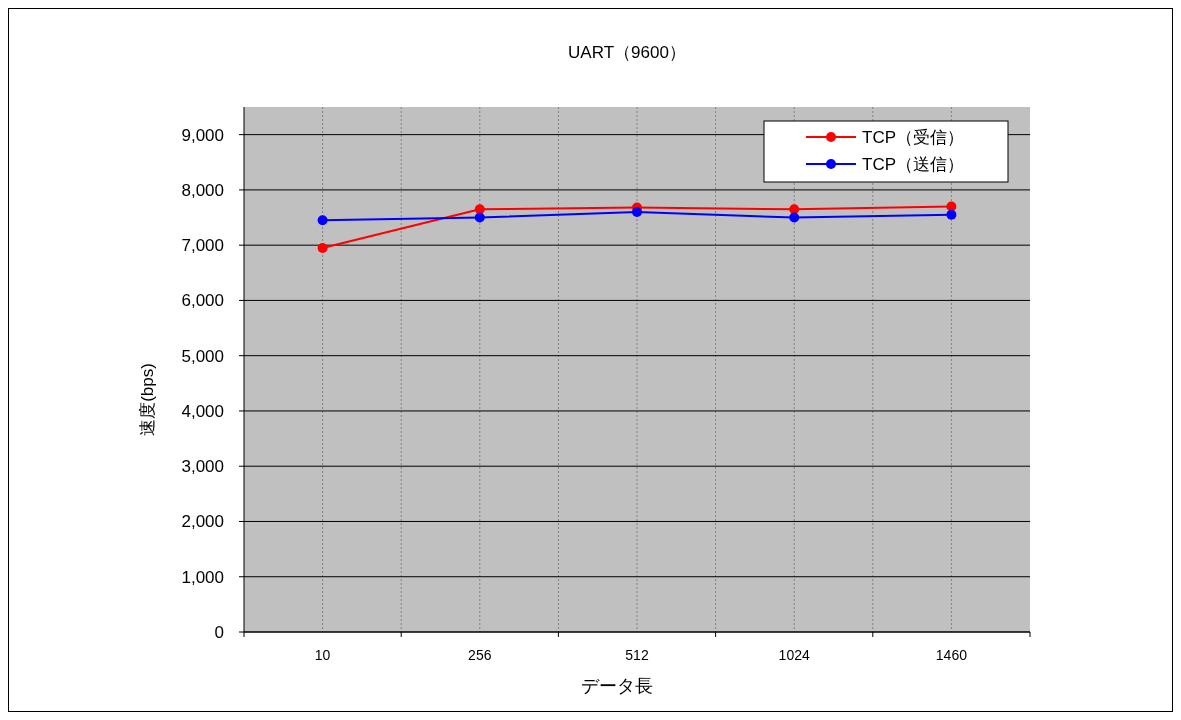 The image size is (1181, 720). I want to click on y-tick-label: 5,000, so click(202, 356).